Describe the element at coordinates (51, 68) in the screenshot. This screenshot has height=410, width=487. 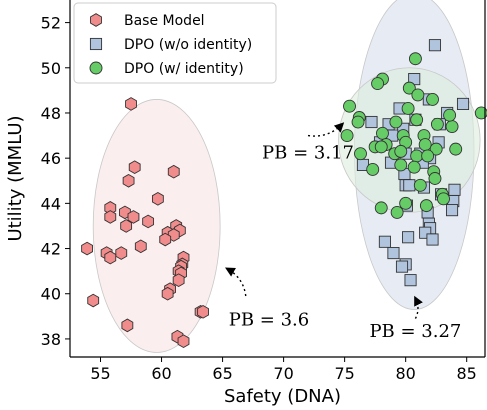
I see `y-tick-label: 50` at that location.